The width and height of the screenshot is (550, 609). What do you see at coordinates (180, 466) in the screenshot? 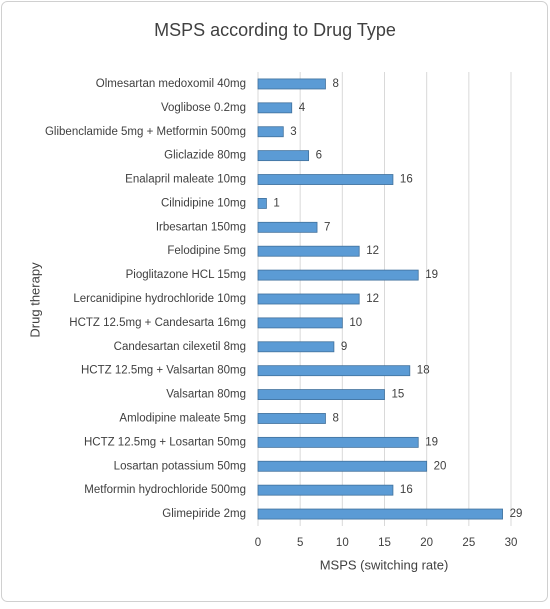
I see `y-tick-label: Losartan potassium 50mg` at bounding box center [180, 466].